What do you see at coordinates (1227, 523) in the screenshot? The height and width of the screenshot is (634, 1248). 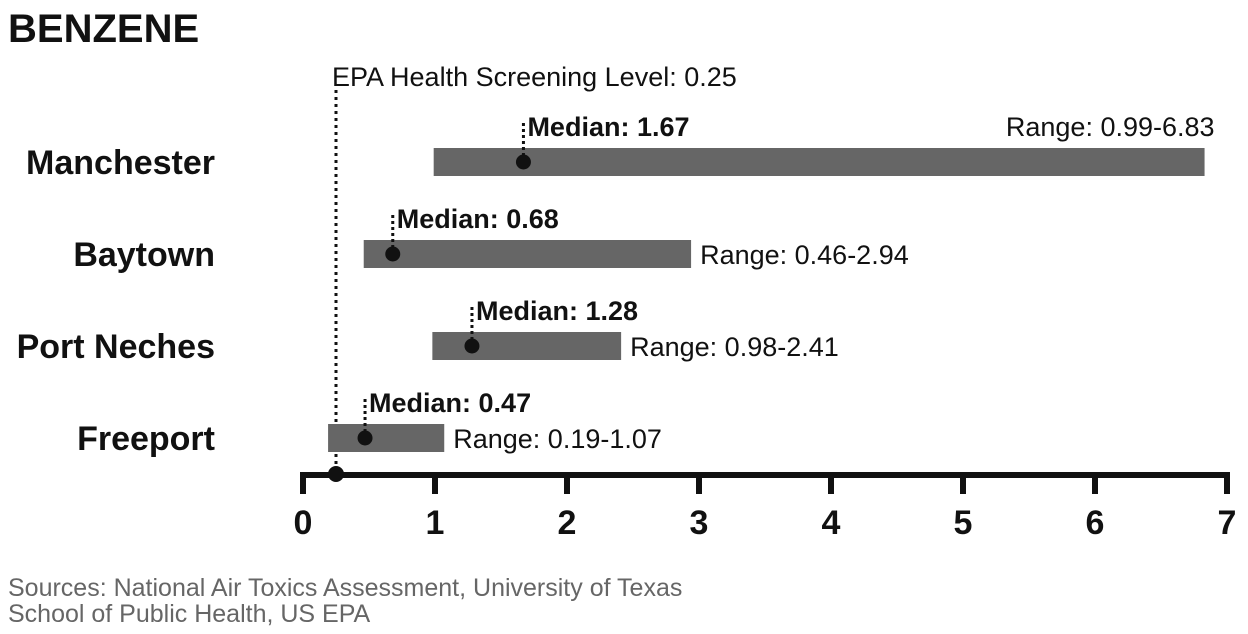 I see `x-tick-label: 7` at bounding box center [1227, 523].